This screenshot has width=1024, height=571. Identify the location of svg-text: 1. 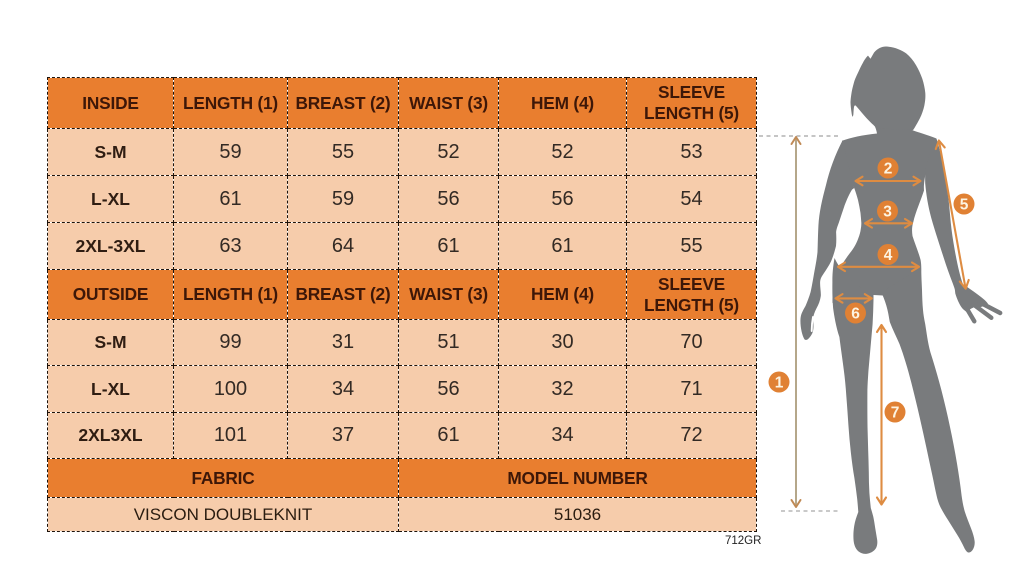
(779, 383).